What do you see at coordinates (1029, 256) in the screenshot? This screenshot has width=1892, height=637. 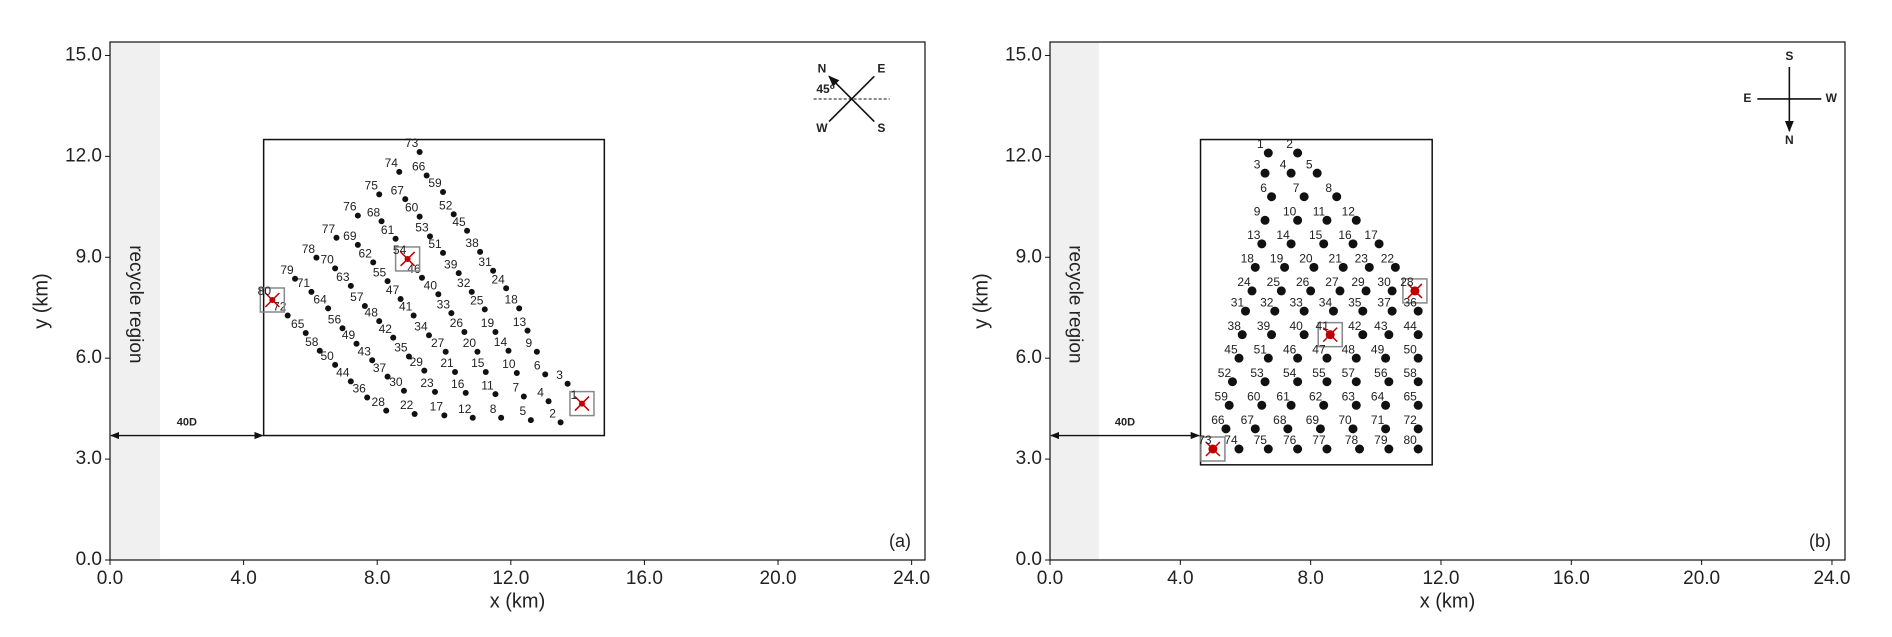 I see `y-tick-label: 9.0` at bounding box center [1029, 256].